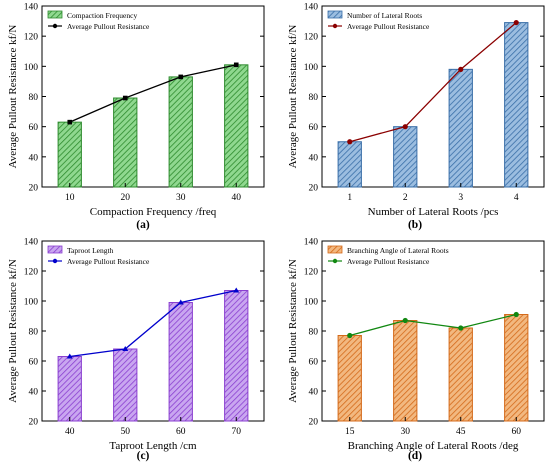 The height and width of the screenshot is (469, 550). What do you see at coordinates (126, 198) in the screenshot?
I see `x-tick-label: 20` at bounding box center [126, 198].